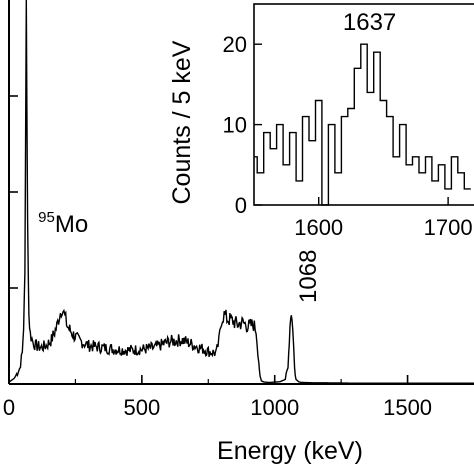  I want to click on main-x-axis-title: Energy (keV), so click(290, 451).